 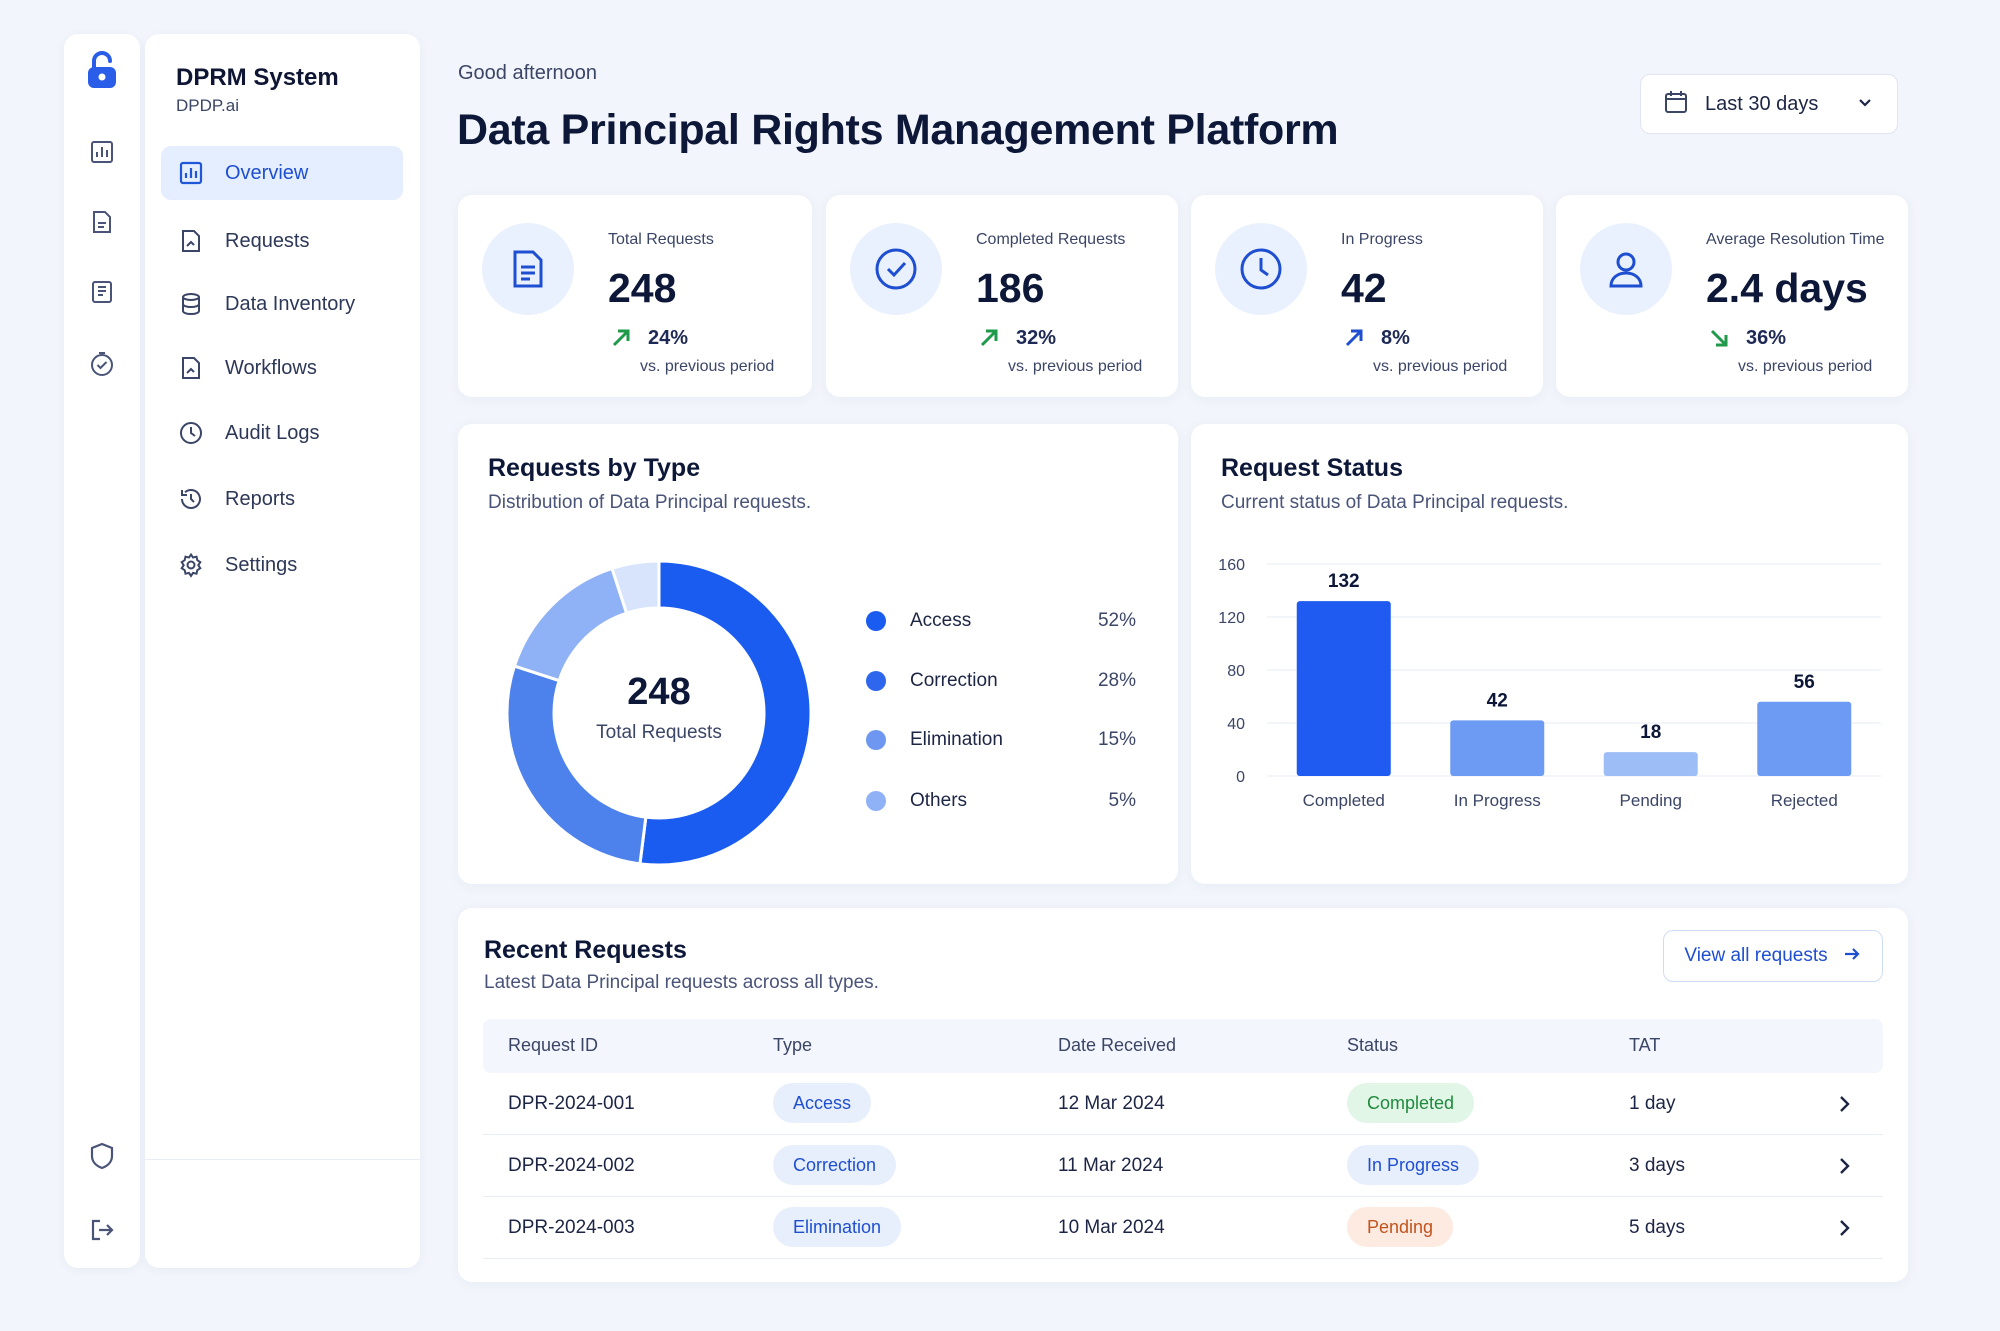 What do you see at coordinates (1240, 777) in the screenshot?
I see `y-tick-label: 0` at bounding box center [1240, 777].